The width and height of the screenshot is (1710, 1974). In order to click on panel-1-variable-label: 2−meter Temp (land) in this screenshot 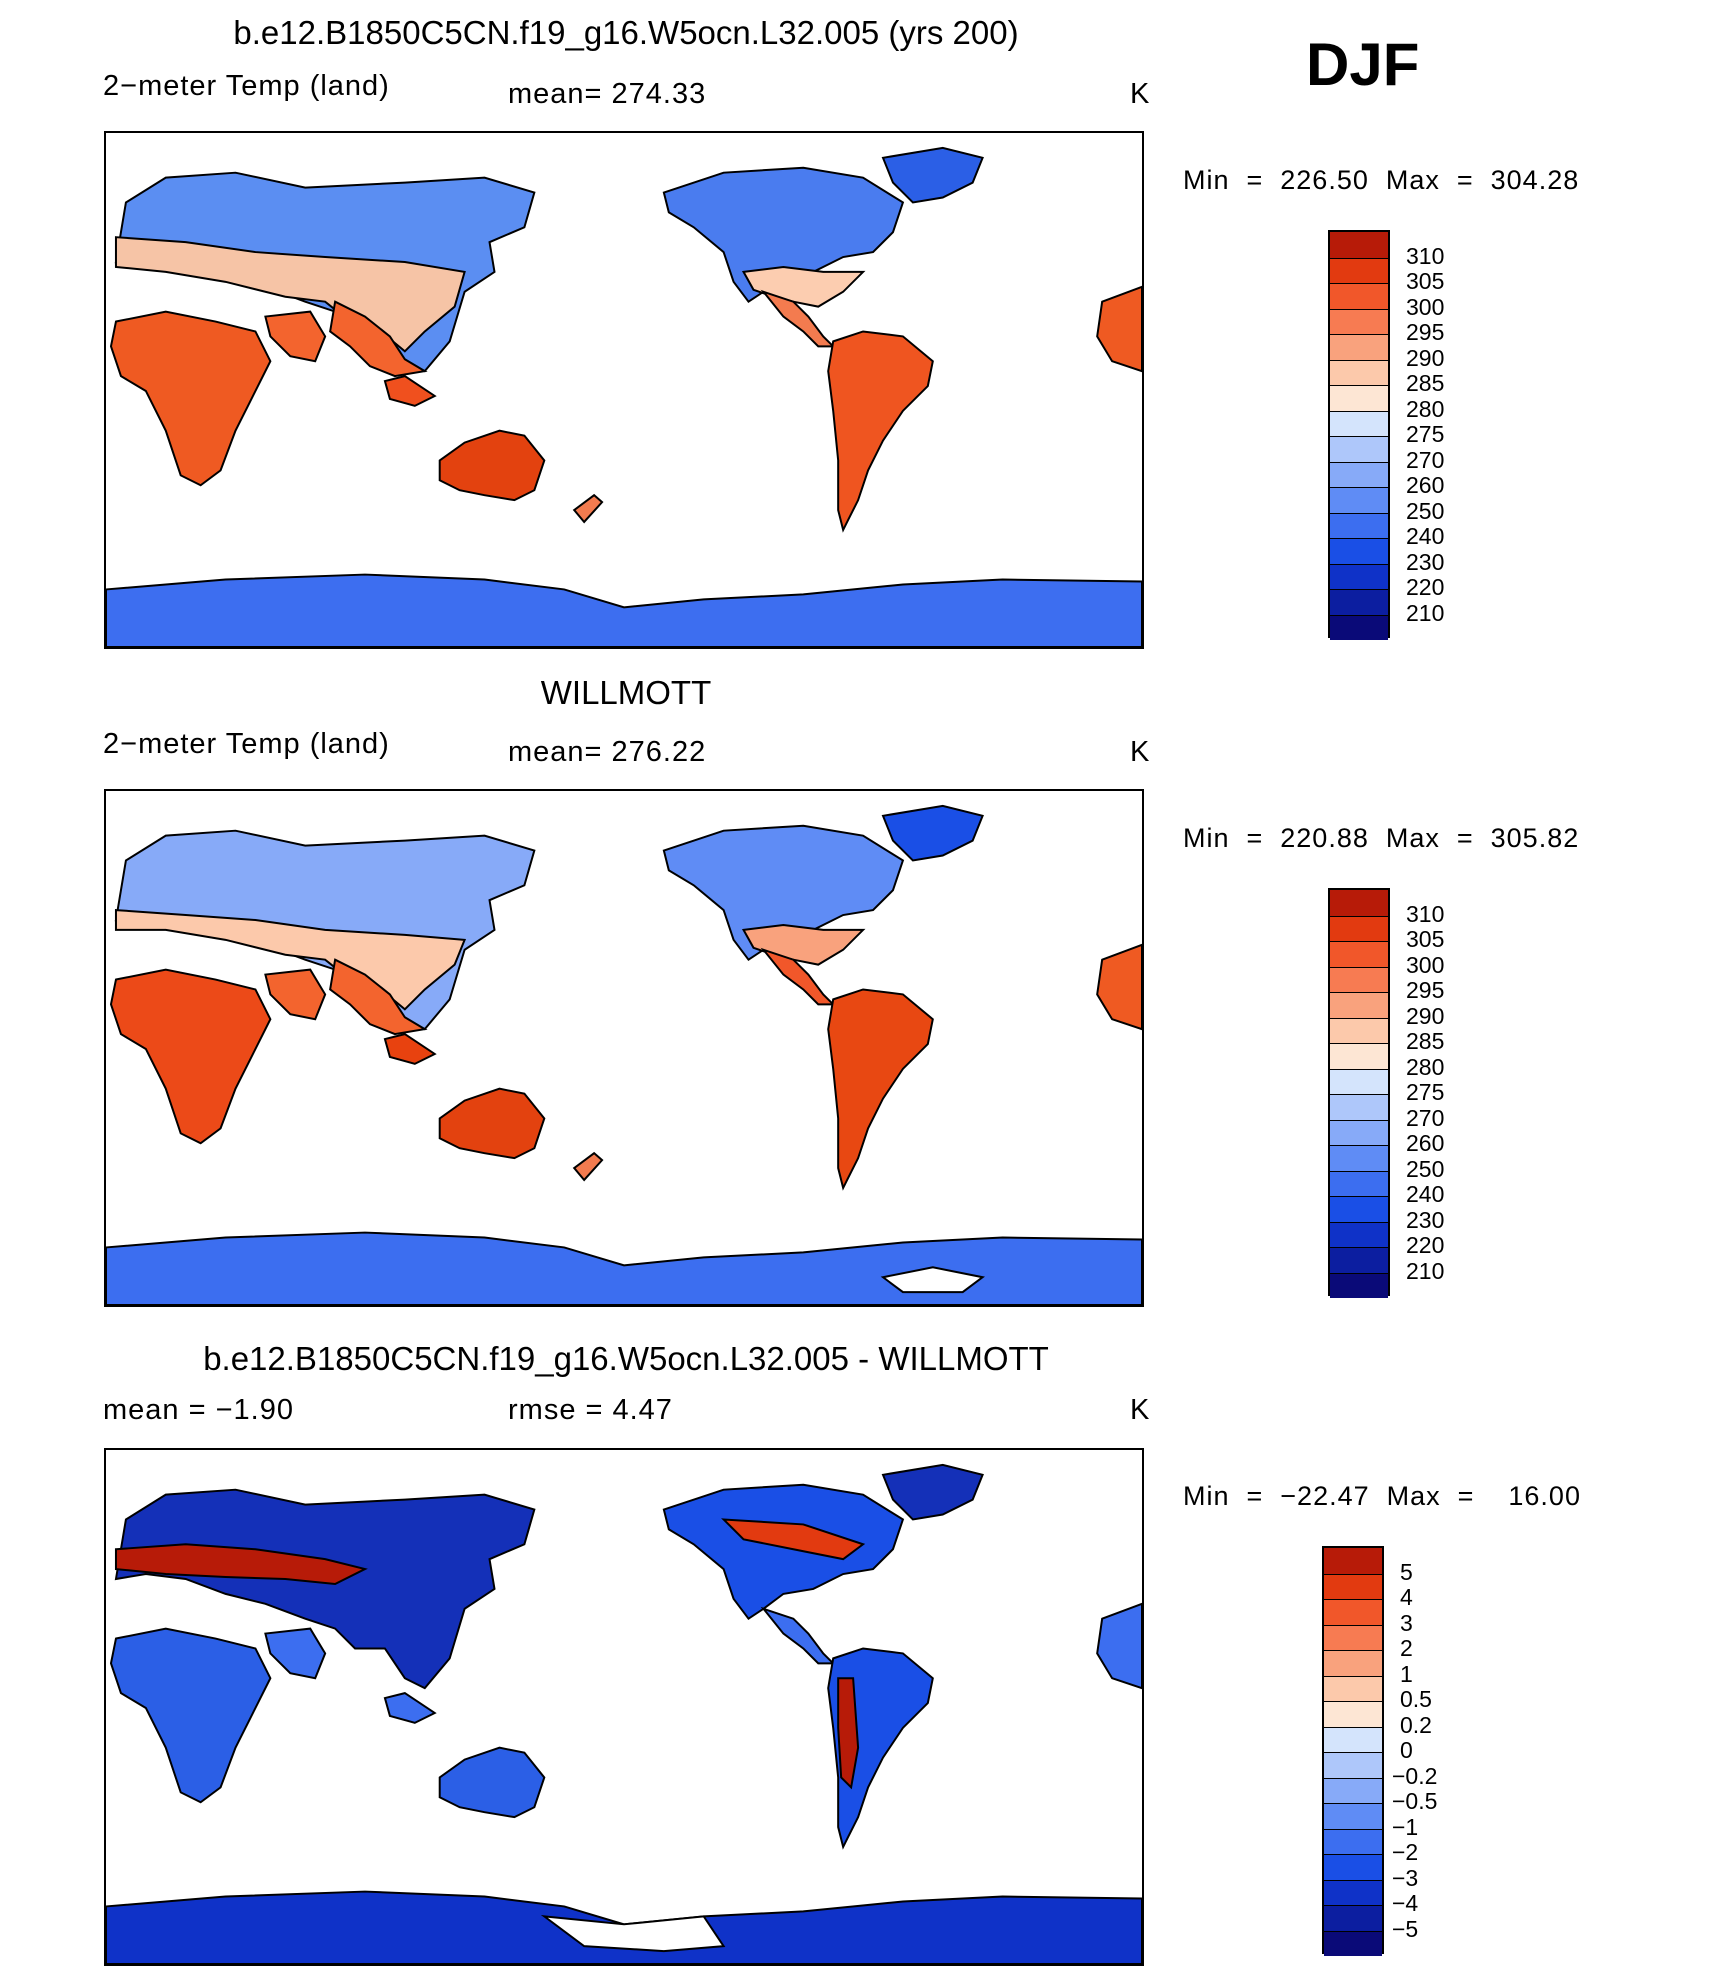, I will do `click(246, 86)`.